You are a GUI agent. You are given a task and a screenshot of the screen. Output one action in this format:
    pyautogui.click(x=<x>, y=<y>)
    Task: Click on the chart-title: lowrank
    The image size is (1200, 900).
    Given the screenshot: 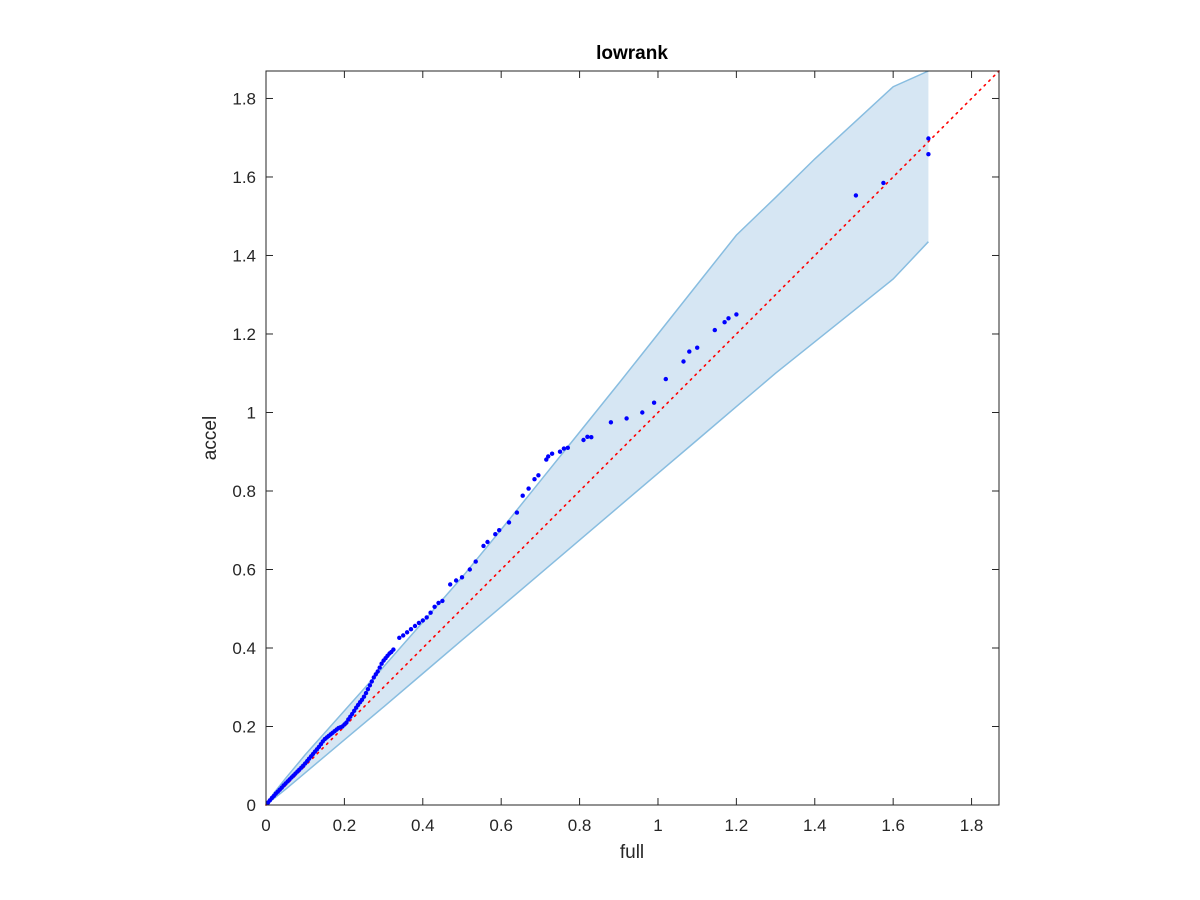 What is the action you would take?
    pyautogui.click(x=632, y=53)
    